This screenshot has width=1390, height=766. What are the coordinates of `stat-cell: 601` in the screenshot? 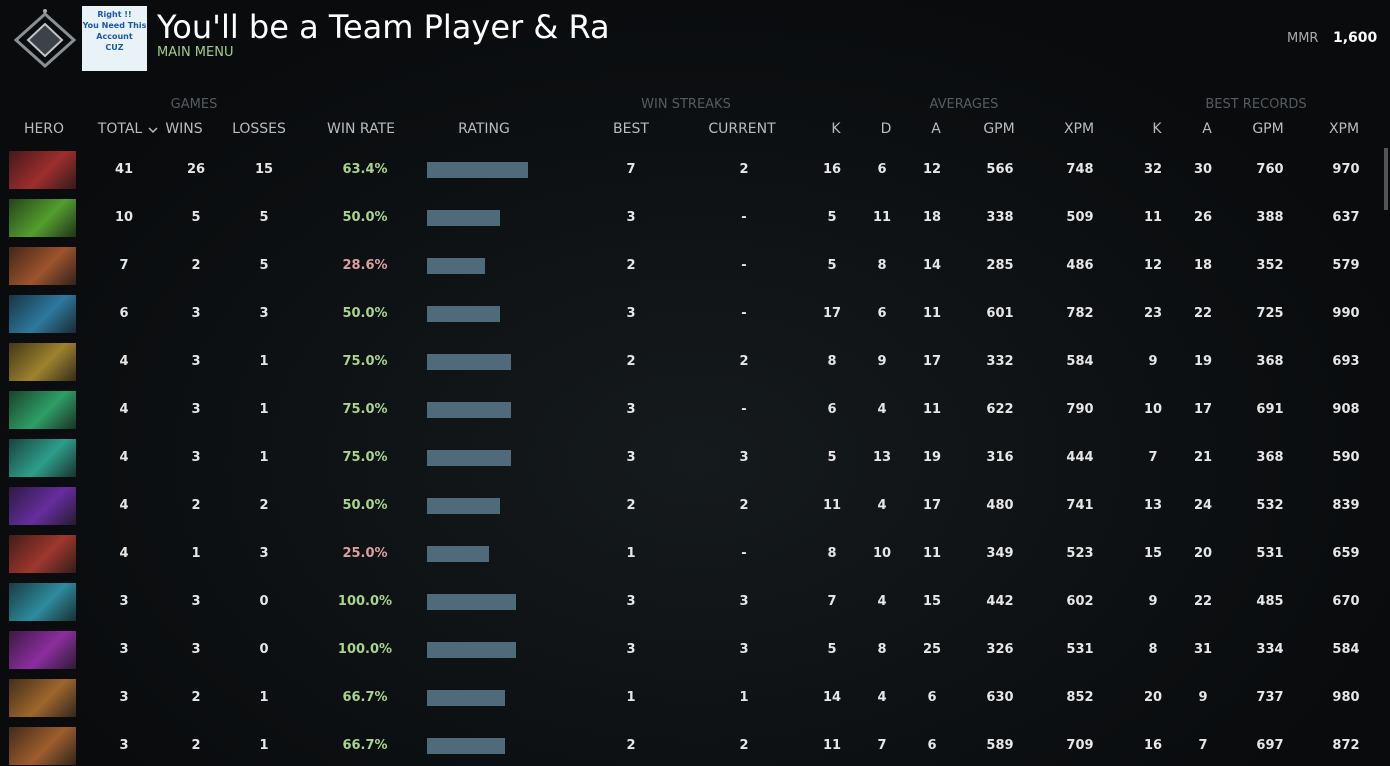 It's located at (1000, 313).